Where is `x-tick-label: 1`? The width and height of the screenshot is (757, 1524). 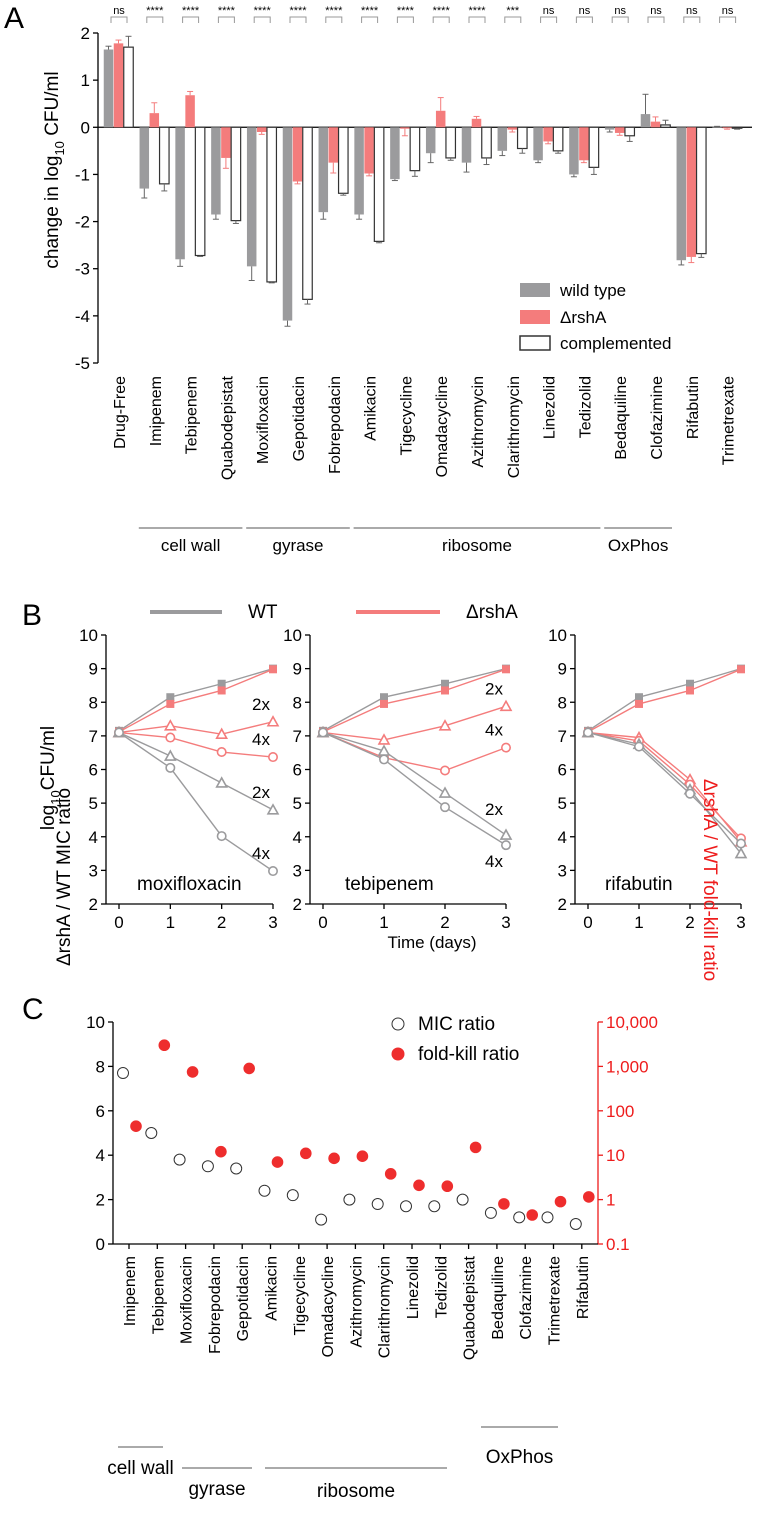
x-tick-label: 1 is located at coordinates (638, 922).